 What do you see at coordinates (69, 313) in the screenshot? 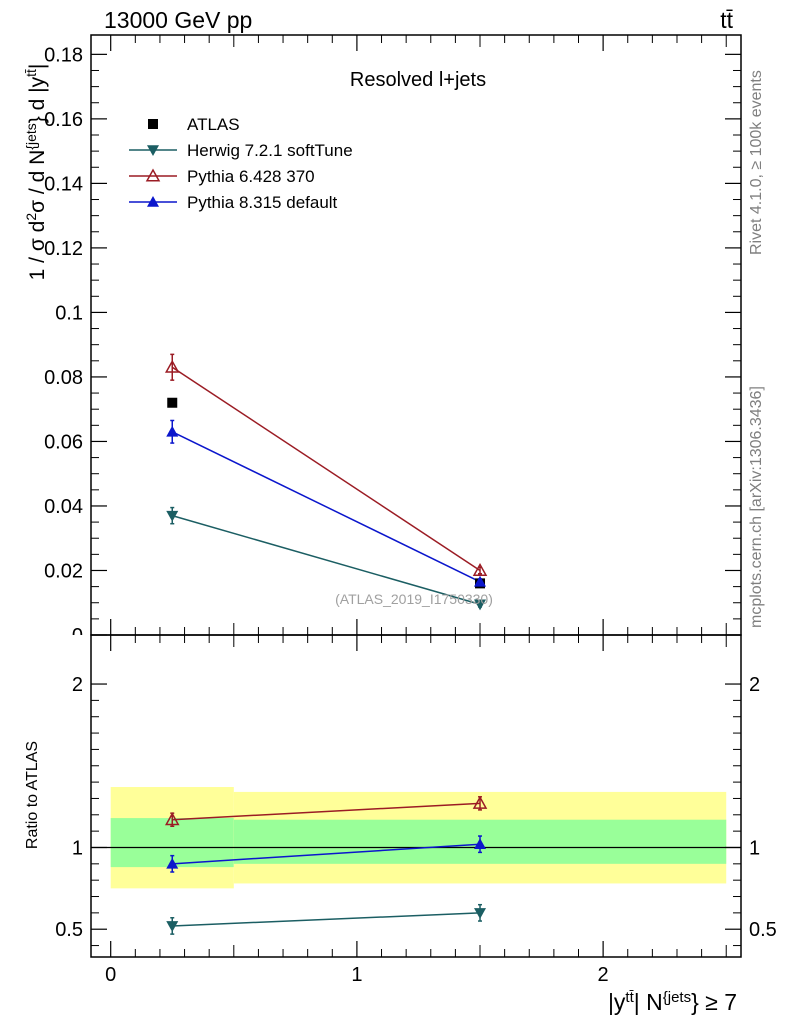
I see `main-y-tick-label: 0.1` at bounding box center [69, 313].